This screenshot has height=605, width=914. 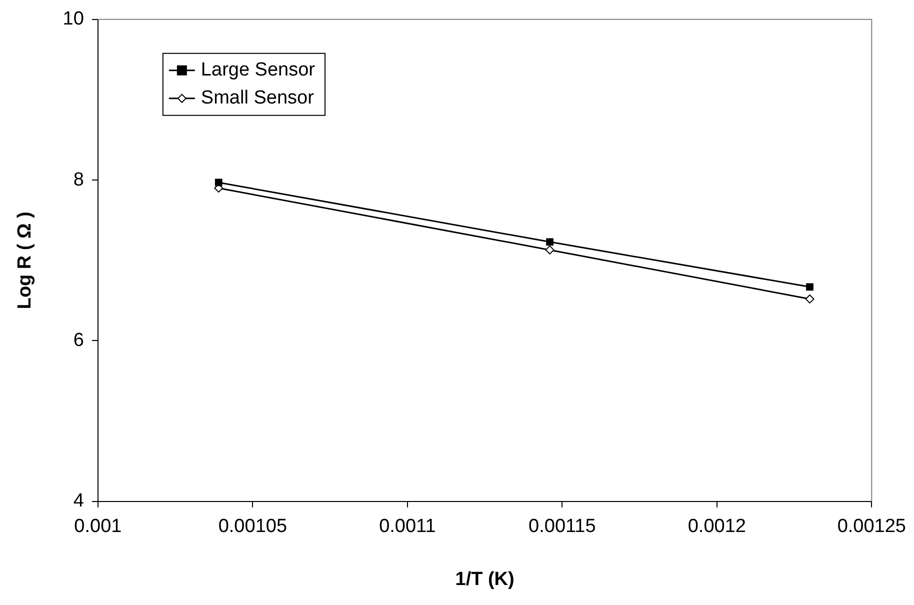 What do you see at coordinates (73, 19) in the screenshot?
I see `y-tick-label: 10` at bounding box center [73, 19].